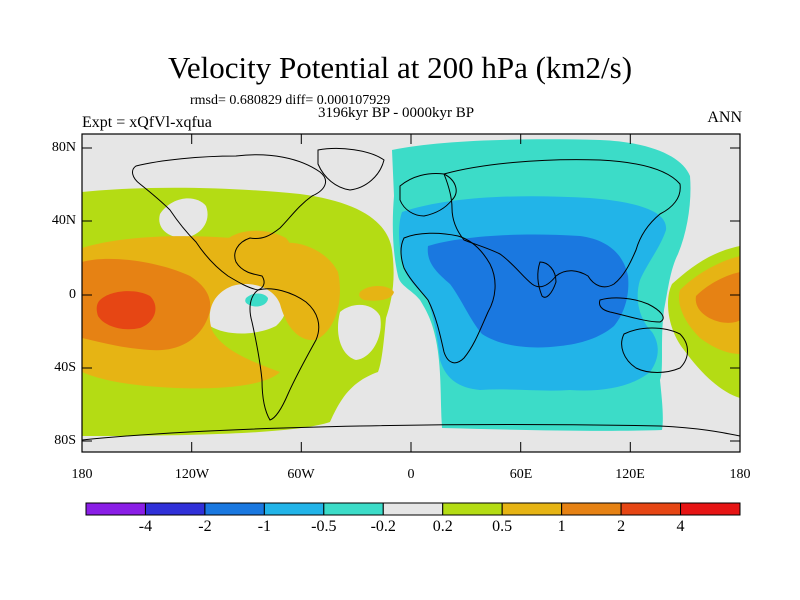 Image resolution: width=800 pixels, height=600 pixels. I want to click on colorbar-label: -2, so click(205, 526).